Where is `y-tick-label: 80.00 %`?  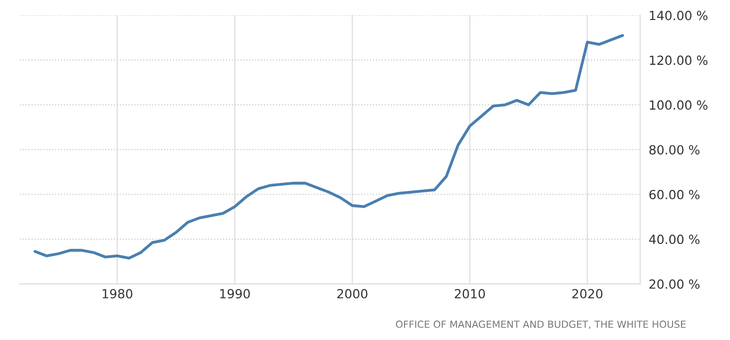
y-tick-label: 80.00 % is located at coordinates (674, 150).